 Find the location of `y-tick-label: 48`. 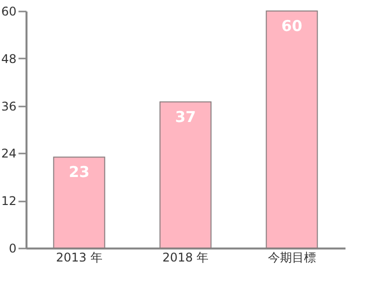

y-tick-label: 48 is located at coordinates (8, 59).